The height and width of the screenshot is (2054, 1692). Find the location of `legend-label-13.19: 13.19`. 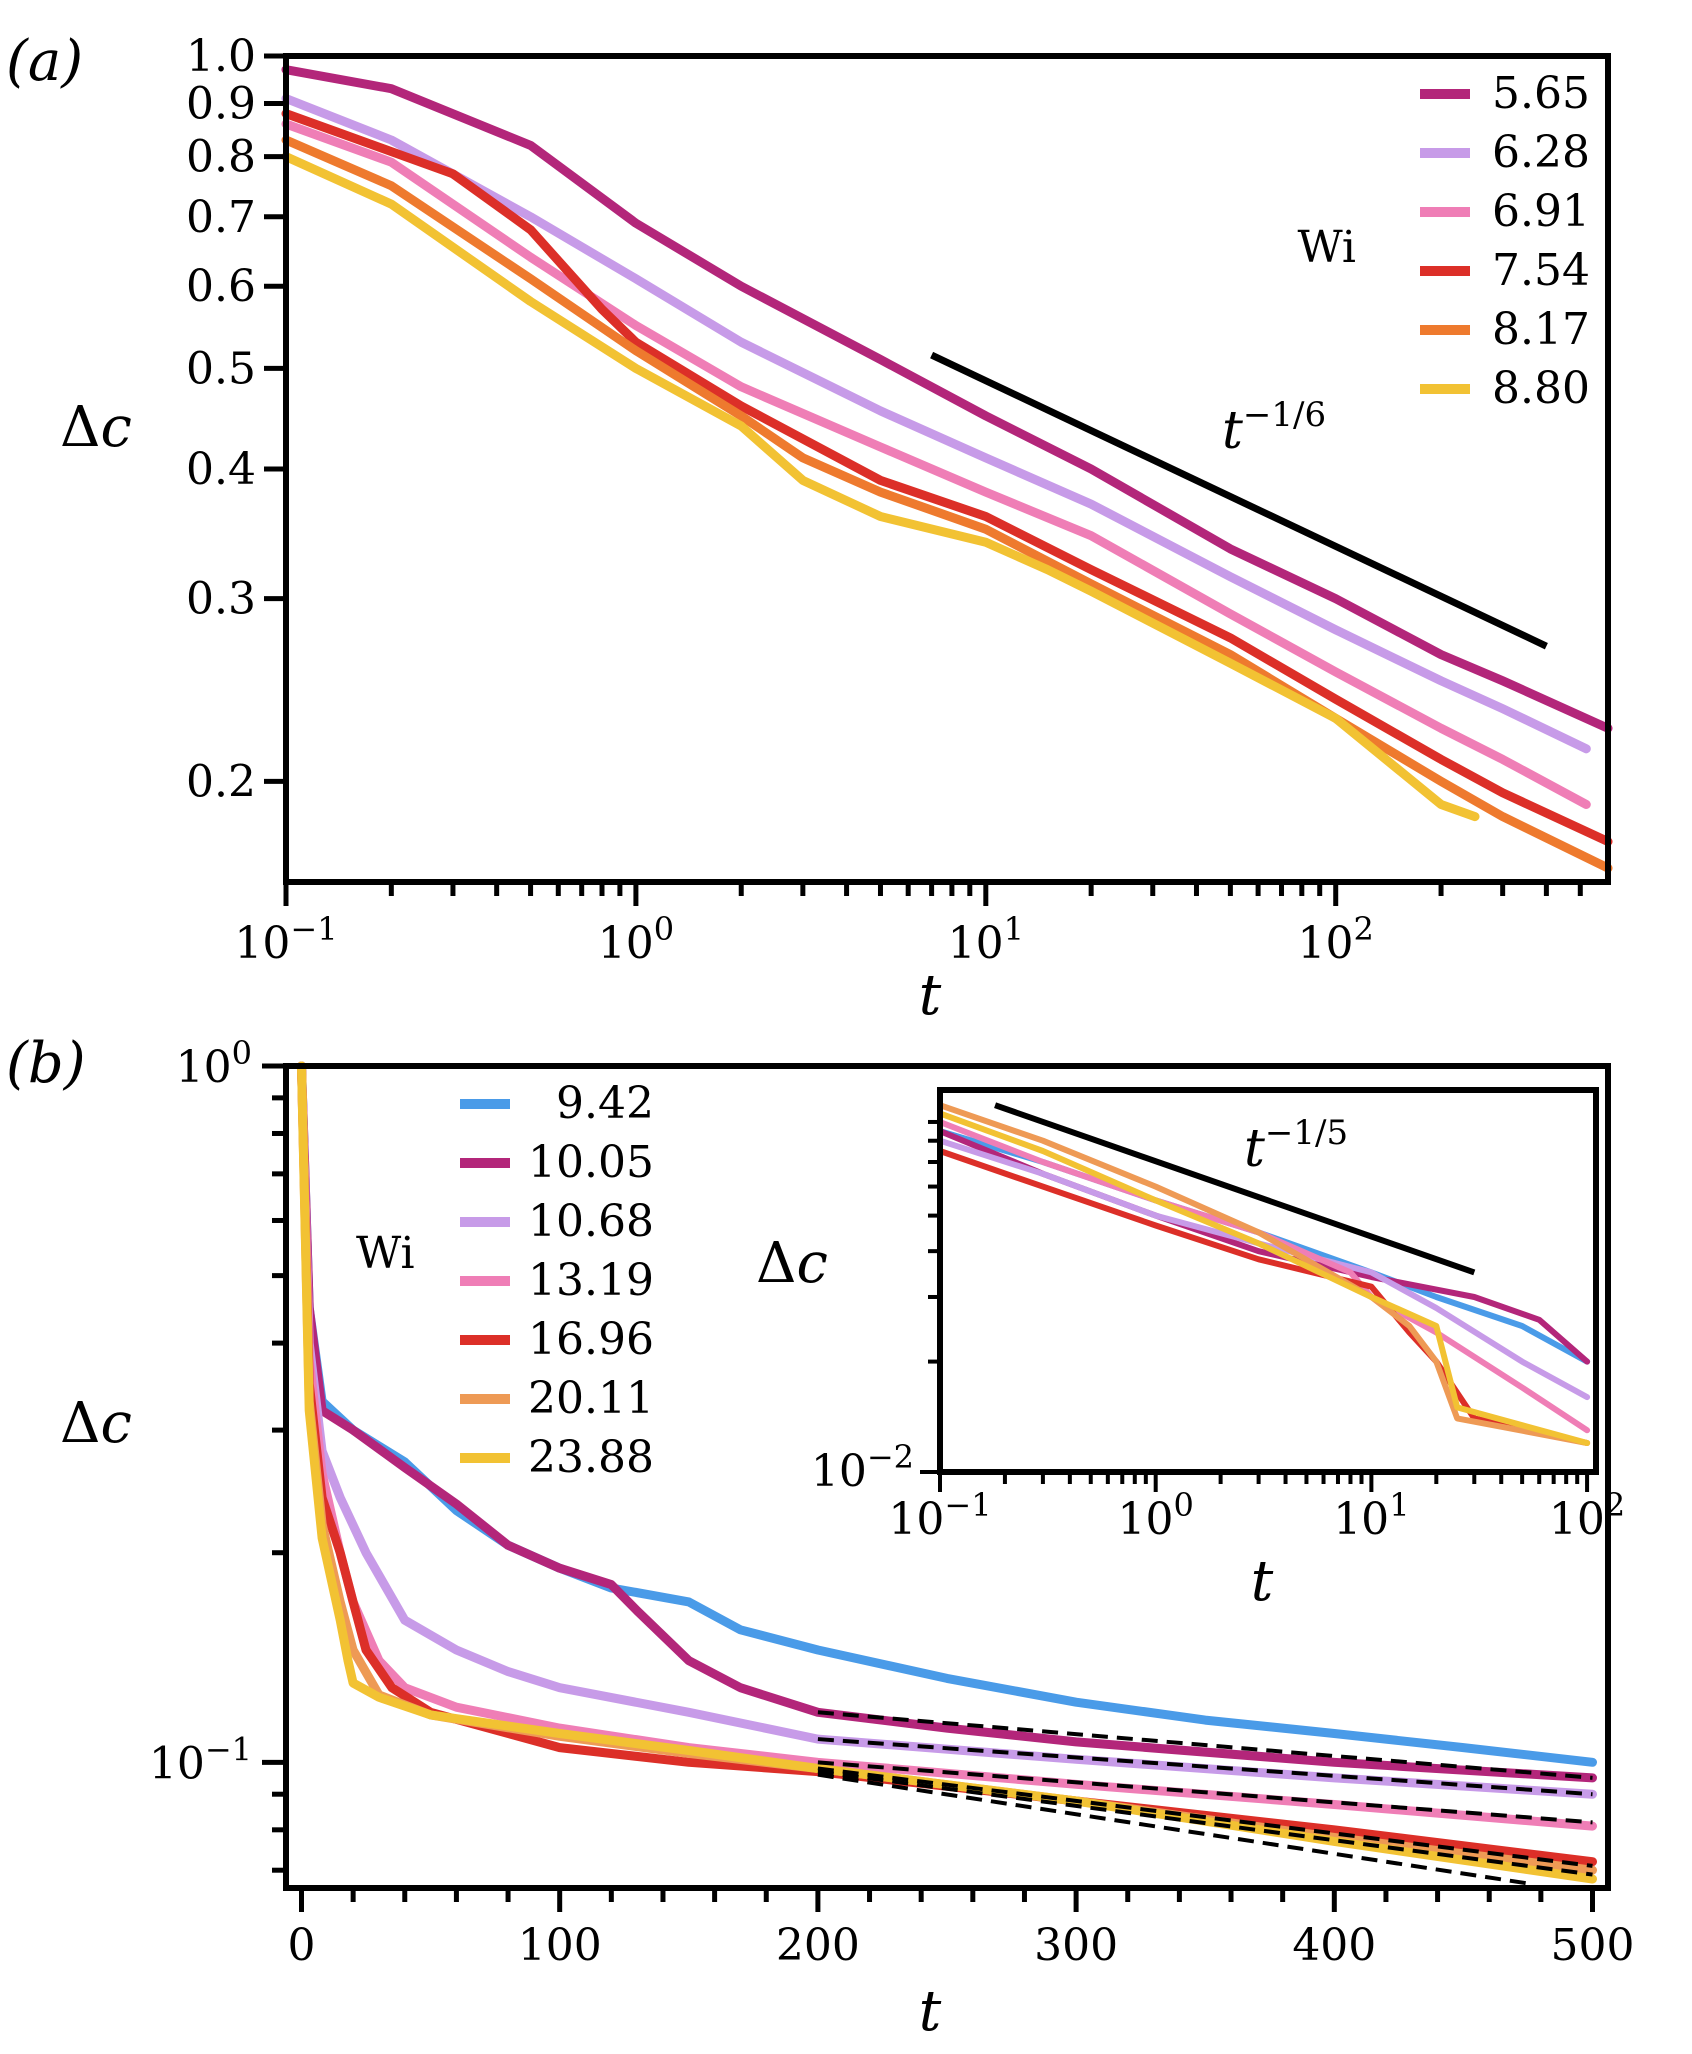

legend-label-13.19: 13.19 is located at coordinates (591, 1280).